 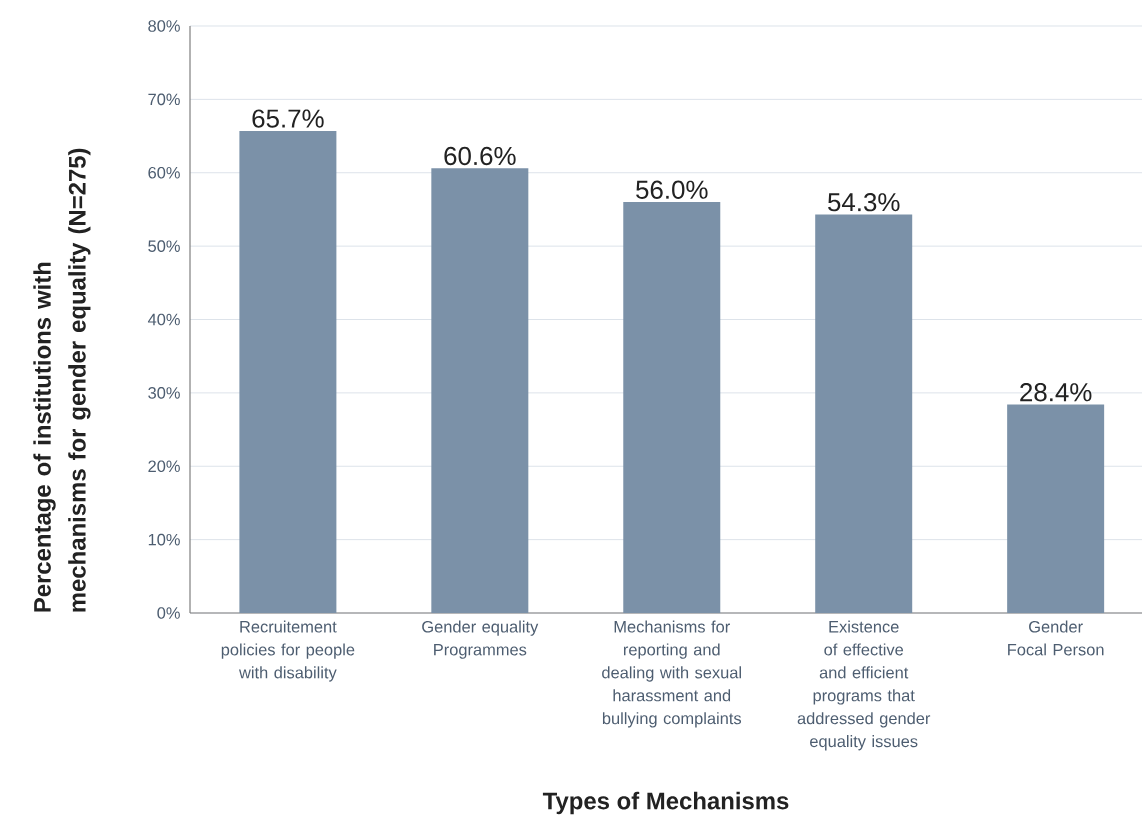 What do you see at coordinates (864, 202) in the screenshot?
I see `data-label: 54.3%` at bounding box center [864, 202].